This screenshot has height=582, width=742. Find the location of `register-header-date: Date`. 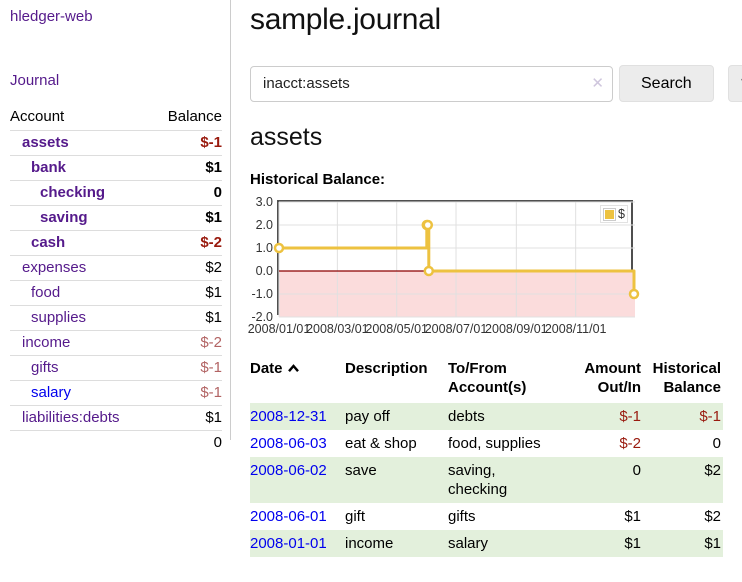

register-header-date: Date is located at coordinates (297, 380).